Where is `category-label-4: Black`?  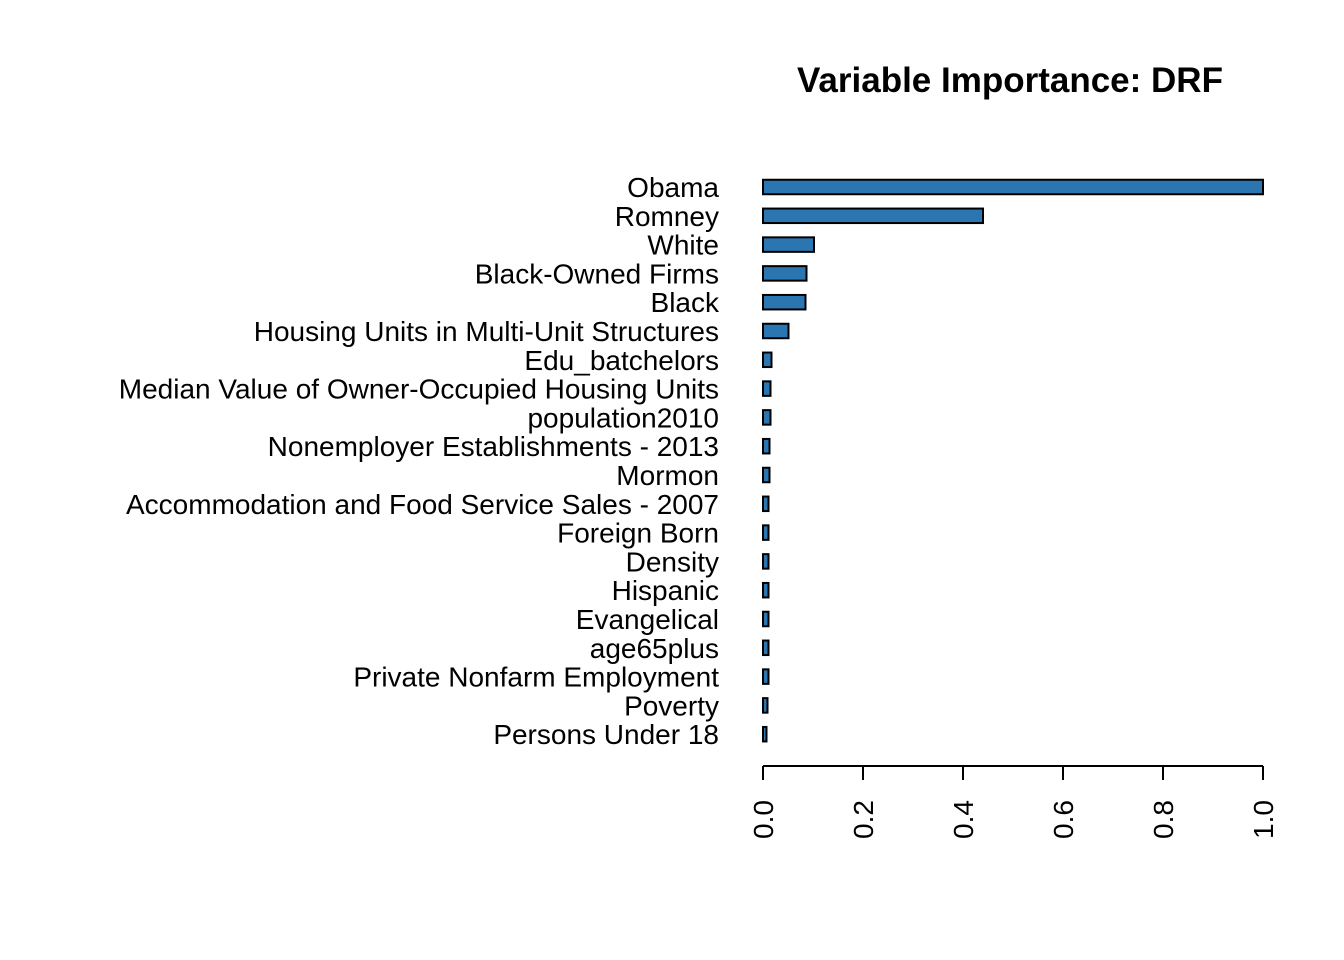 category-label-4: Black is located at coordinates (685, 302).